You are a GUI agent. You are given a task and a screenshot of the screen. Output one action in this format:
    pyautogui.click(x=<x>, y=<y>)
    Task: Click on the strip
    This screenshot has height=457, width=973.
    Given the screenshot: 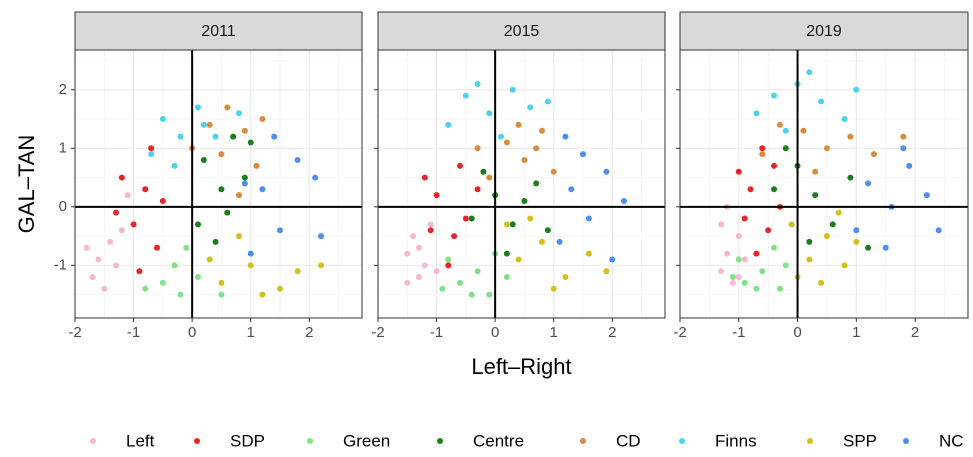 What is the action you would take?
    pyautogui.click(x=824, y=31)
    